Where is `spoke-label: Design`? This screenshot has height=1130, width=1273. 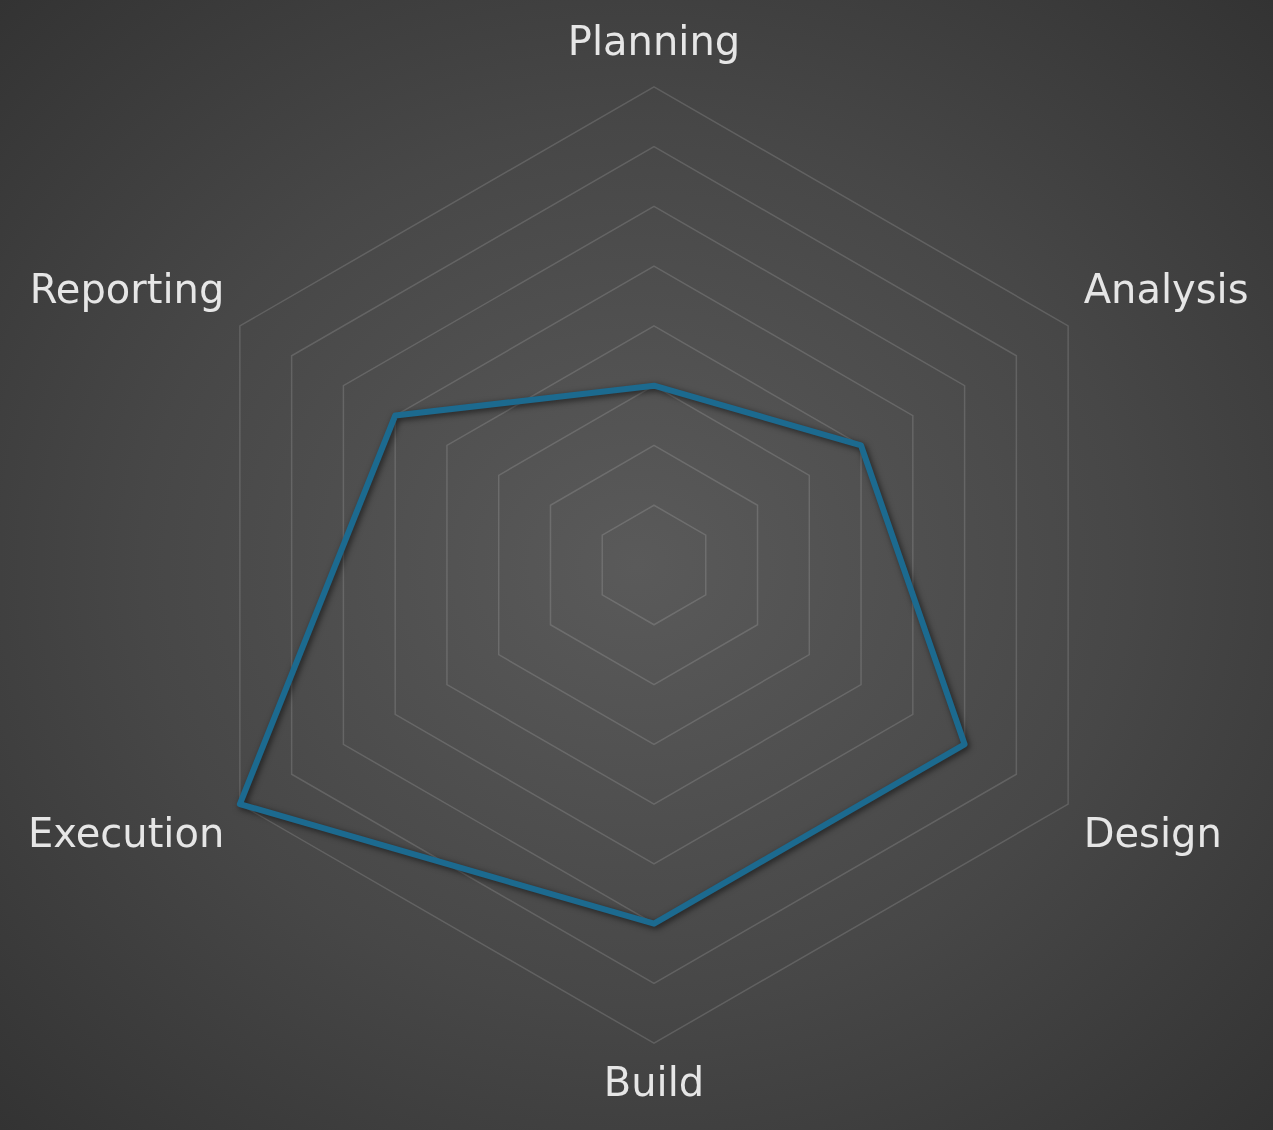
spoke-label: Design is located at coordinates (1152, 833).